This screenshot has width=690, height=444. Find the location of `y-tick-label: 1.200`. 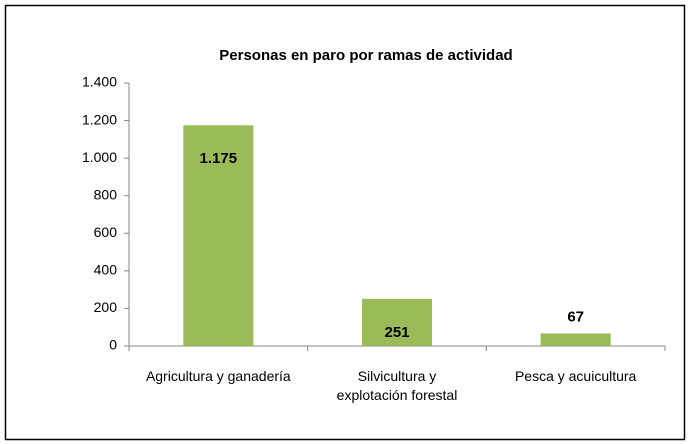

y-tick-label: 1.200 is located at coordinates (99, 119).